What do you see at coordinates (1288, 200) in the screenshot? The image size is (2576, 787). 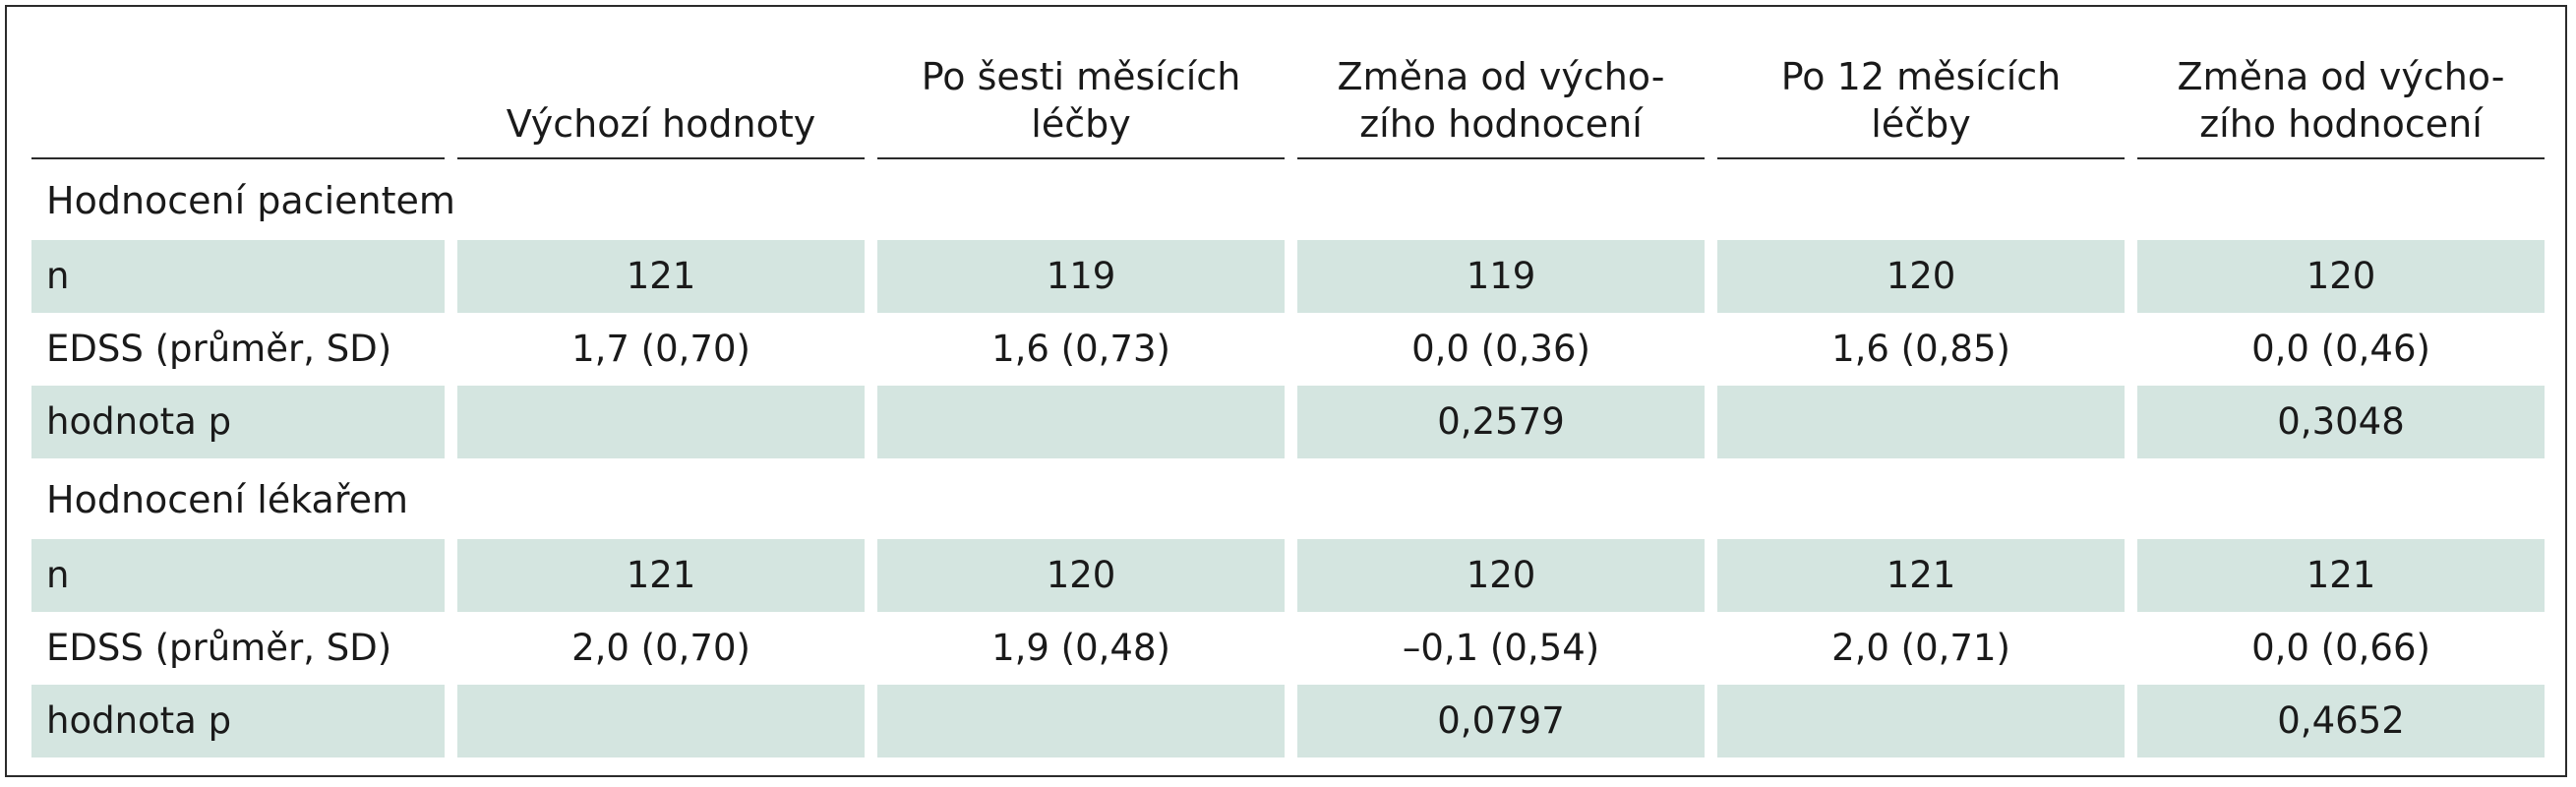 I see `section-title-row: Hodnocení pacientem` at bounding box center [1288, 200].